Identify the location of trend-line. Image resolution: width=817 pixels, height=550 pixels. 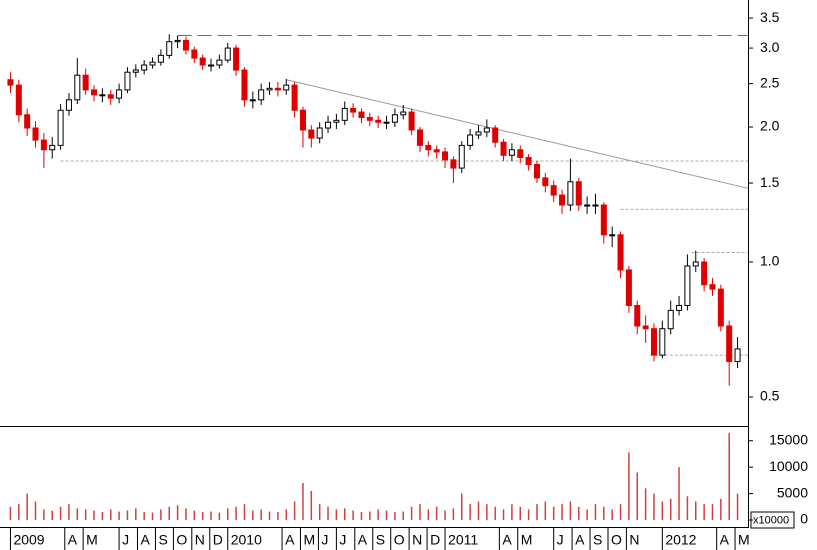
(517, 134).